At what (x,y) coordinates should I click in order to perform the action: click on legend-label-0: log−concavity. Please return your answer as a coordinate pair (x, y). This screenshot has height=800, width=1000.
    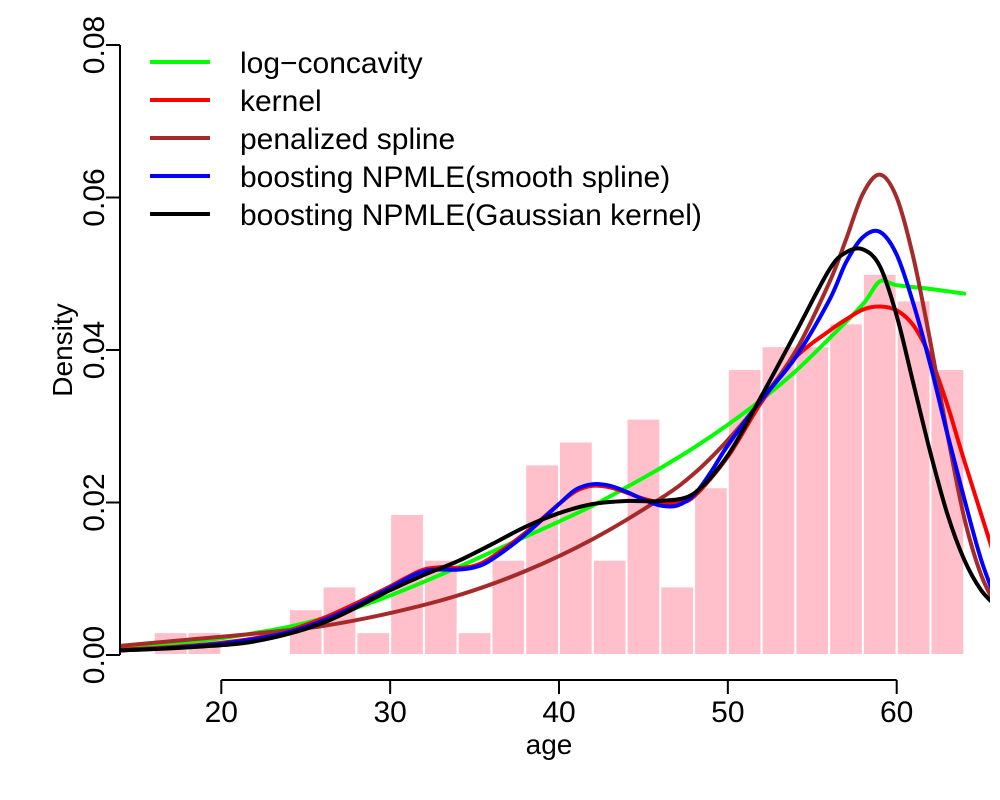
    Looking at the image, I should click on (331, 63).